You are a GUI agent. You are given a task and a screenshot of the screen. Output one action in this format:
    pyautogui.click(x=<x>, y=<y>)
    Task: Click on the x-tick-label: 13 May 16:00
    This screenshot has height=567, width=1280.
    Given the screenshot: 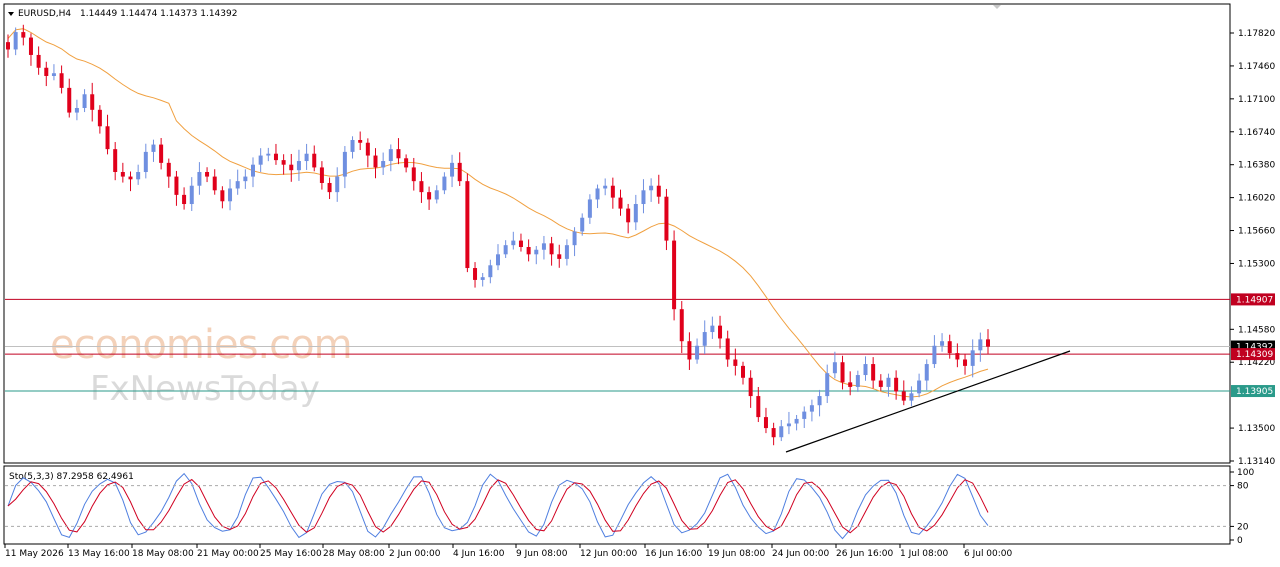 What is the action you would take?
    pyautogui.click(x=99, y=554)
    